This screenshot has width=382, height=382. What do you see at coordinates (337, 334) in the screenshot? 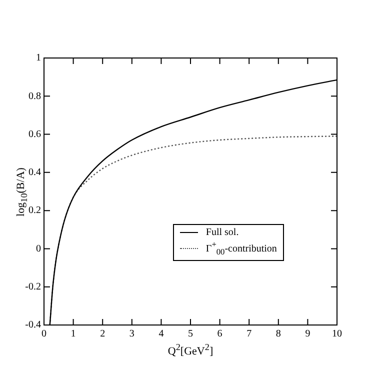
I see `x-tick-label: 10` at bounding box center [337, 334].